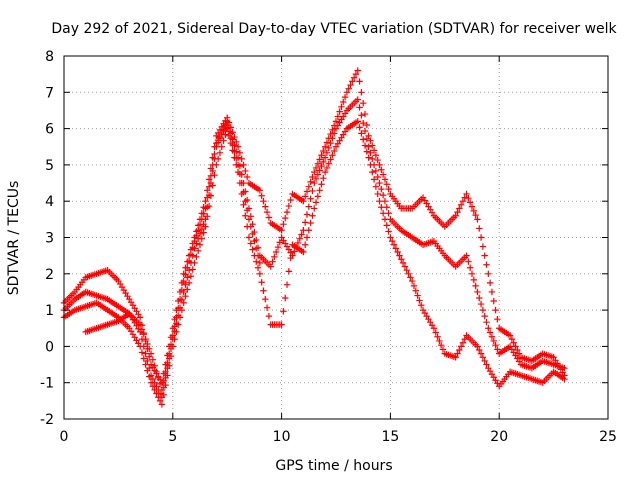 Image resolution: width=640 pixels, height=480 pixels. Describe the element at coordinates (49, 166) in the screenshot. I see `y-tick-label: 5` at that location.